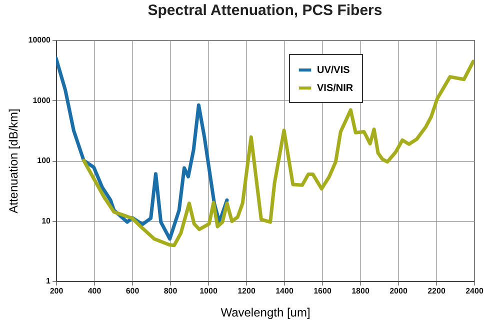 Image resolution: width=494 pixels, height=333 pixels. What do you see at coordinates (40, 40) in the screenshot?
I see `y-tick-label: 10000` at bounding box center [40, 40].